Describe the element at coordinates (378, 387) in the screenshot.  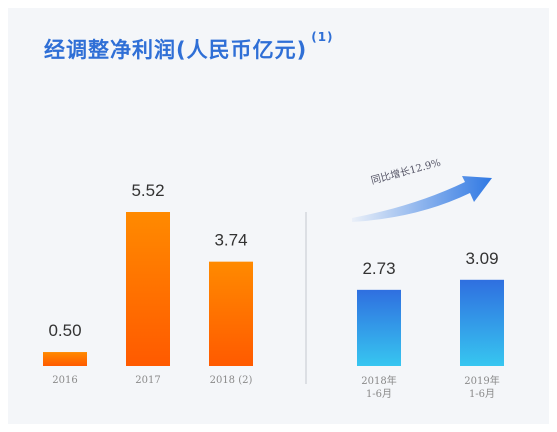
I see `category-label-first-half-0: 2018年 1-6月` at that location.